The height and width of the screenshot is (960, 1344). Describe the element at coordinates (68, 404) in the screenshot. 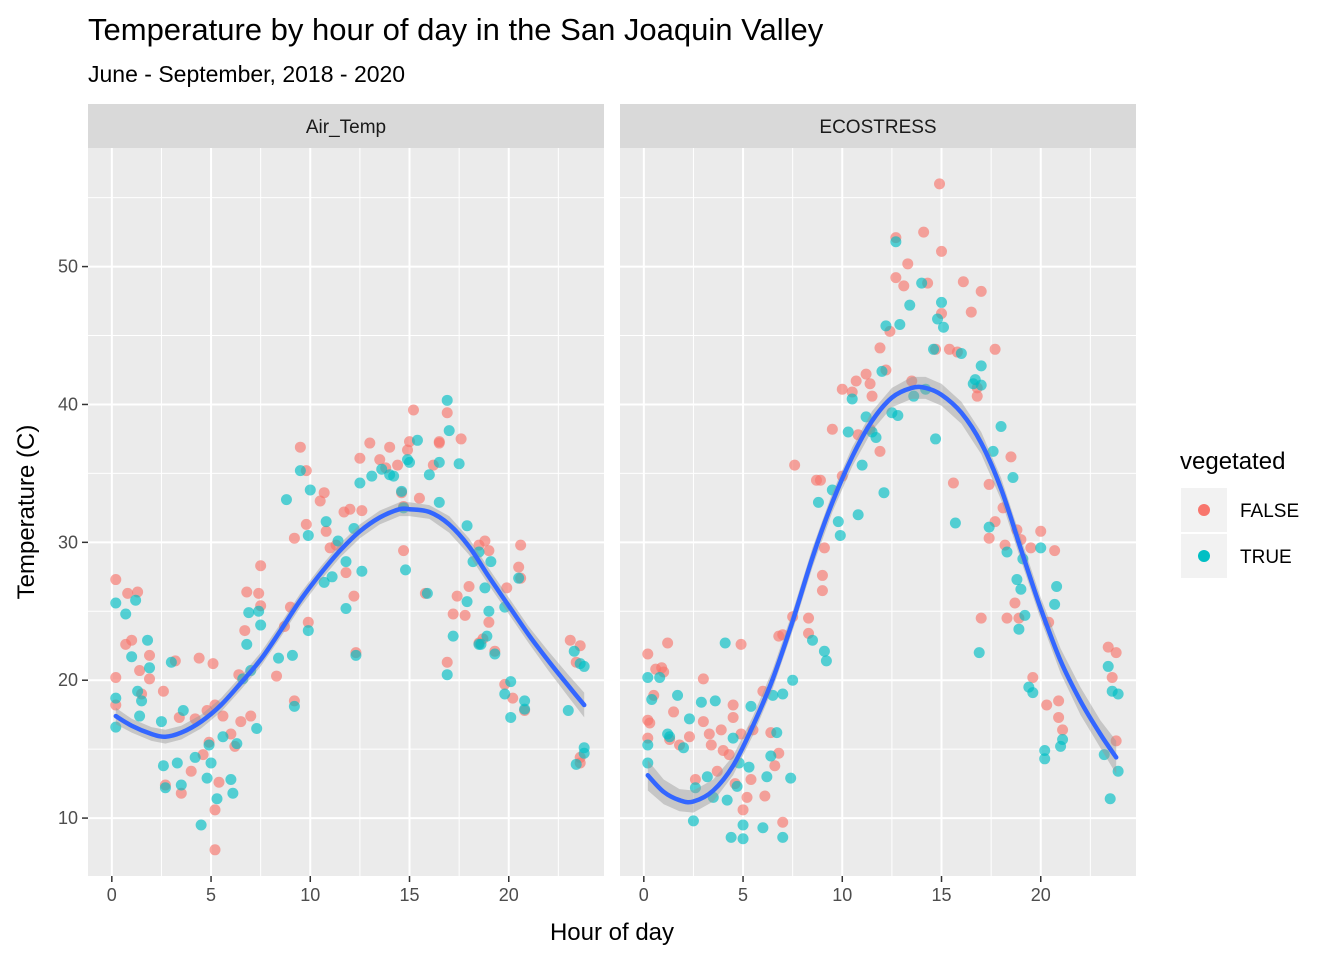

I see `y-tick-label: 40` at that location.